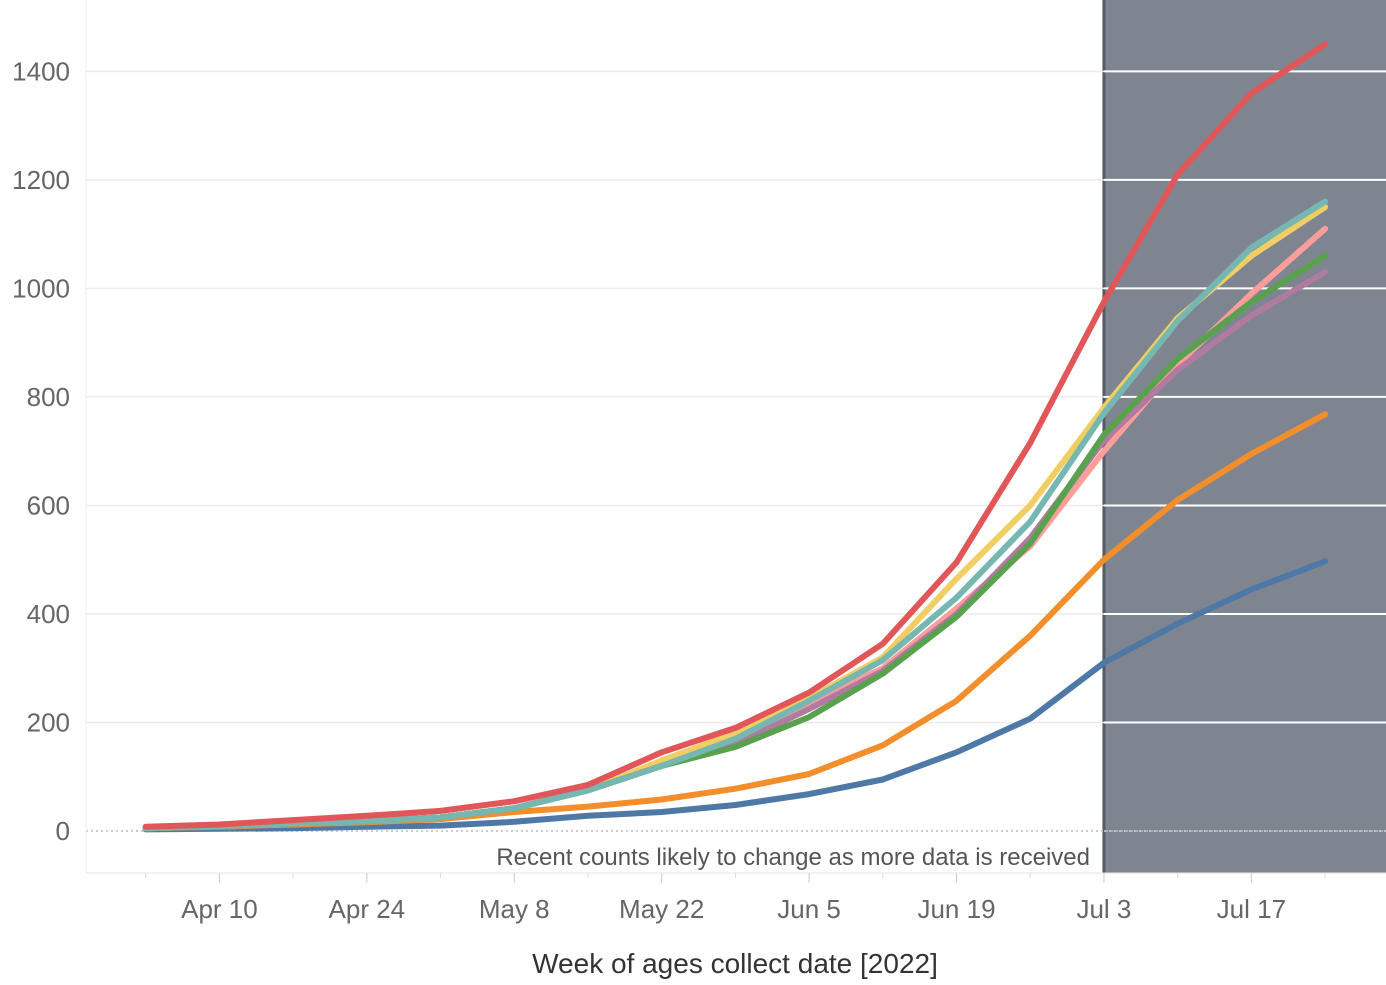 Image resolution: width=1386 pixels, height=985 pixels. What do you see at coordinates (367, 909) in the screenshot?
I see `x-tick-label: Apr 24` at bounding box center [367, 909].